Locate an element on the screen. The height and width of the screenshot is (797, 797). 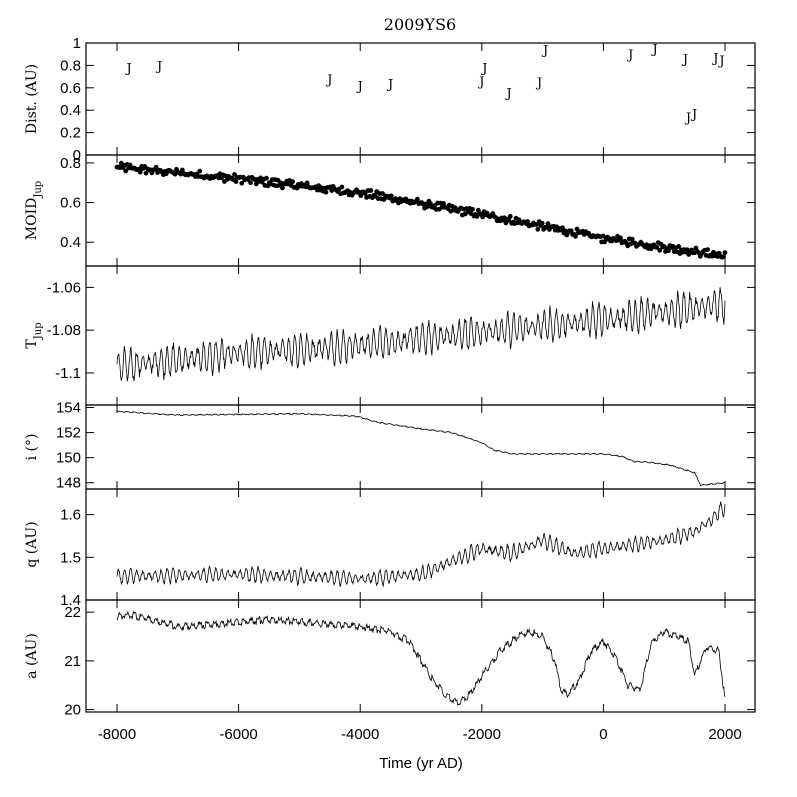
y-tick-label: 0.2 is located at coordinates (70, 133).